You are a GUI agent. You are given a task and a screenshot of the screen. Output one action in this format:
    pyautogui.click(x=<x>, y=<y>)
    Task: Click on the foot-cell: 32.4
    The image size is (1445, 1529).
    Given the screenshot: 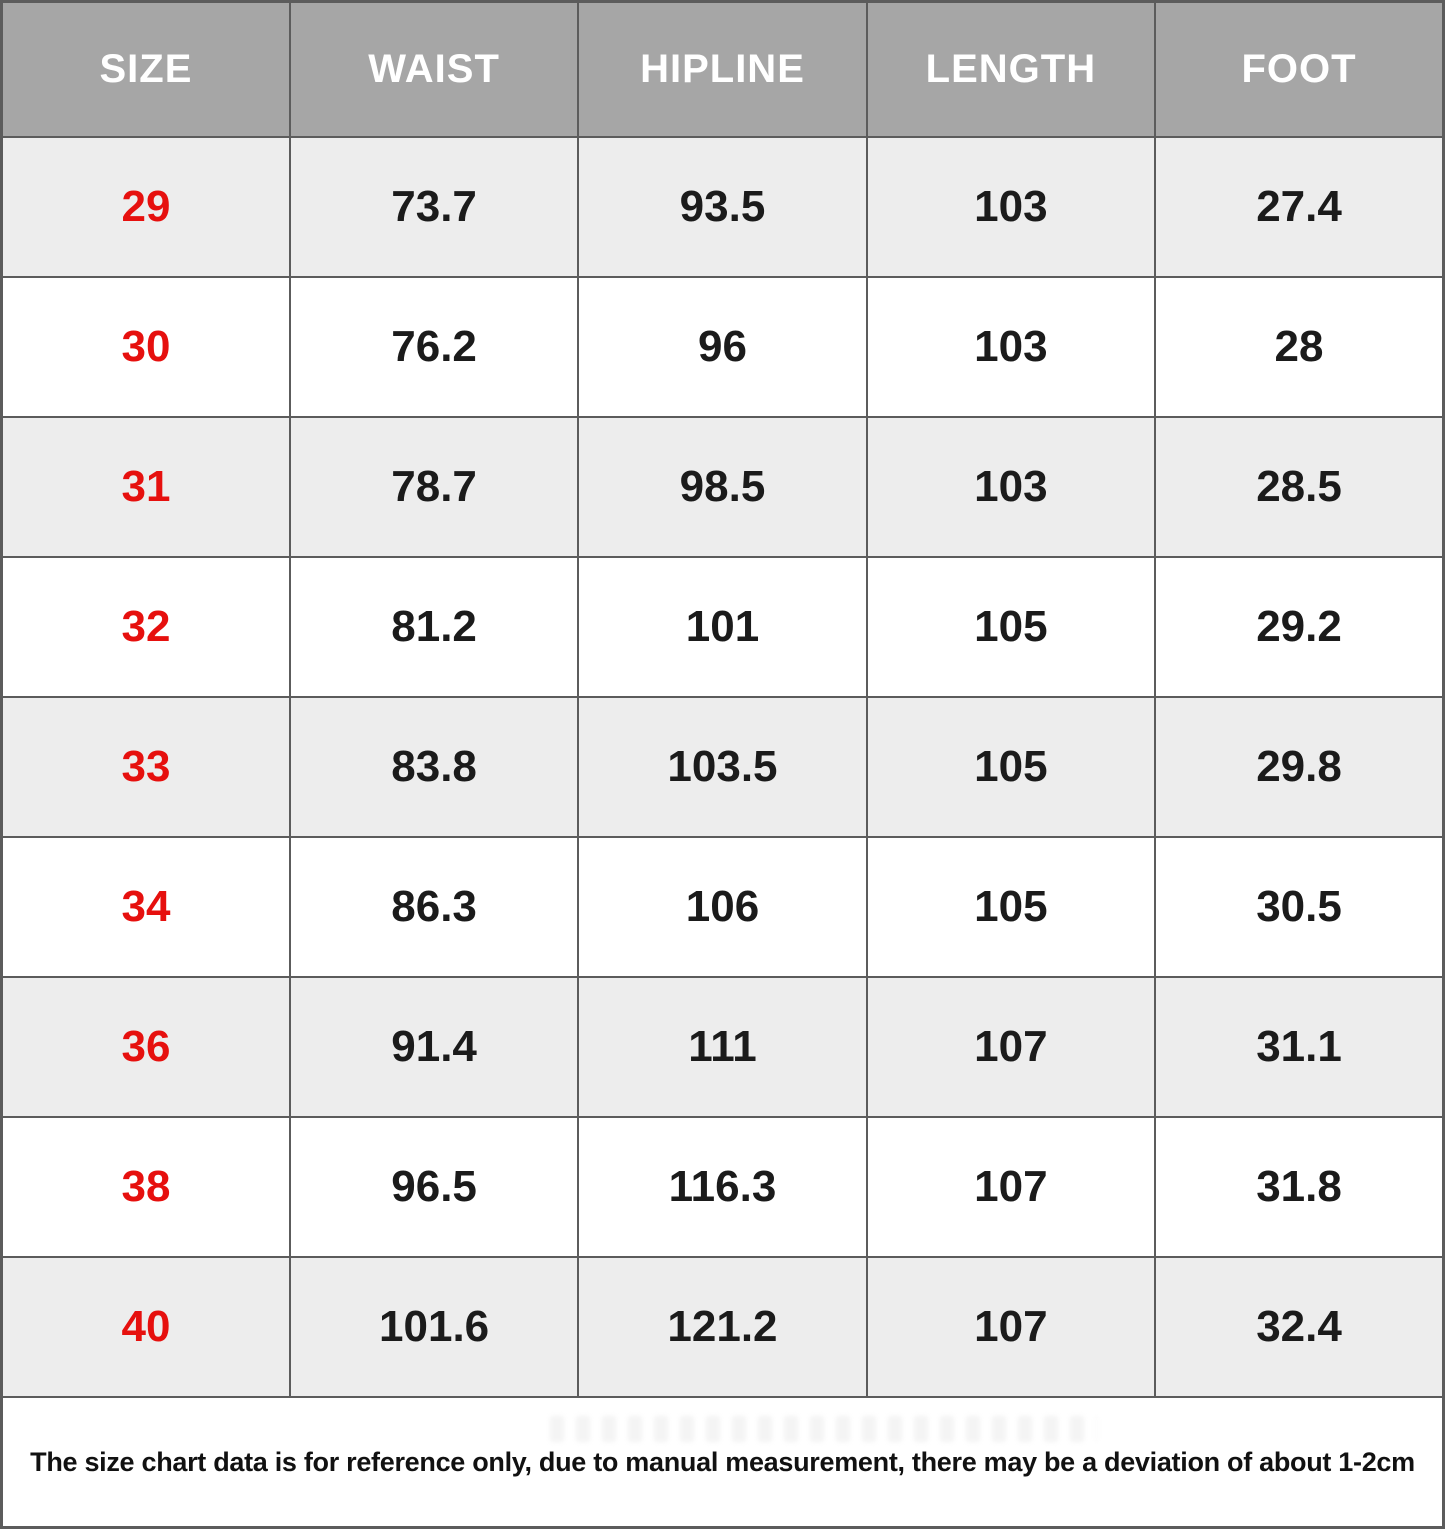 What is the action you would take?
    pyautogui.click(x=1299, y=1327)
    